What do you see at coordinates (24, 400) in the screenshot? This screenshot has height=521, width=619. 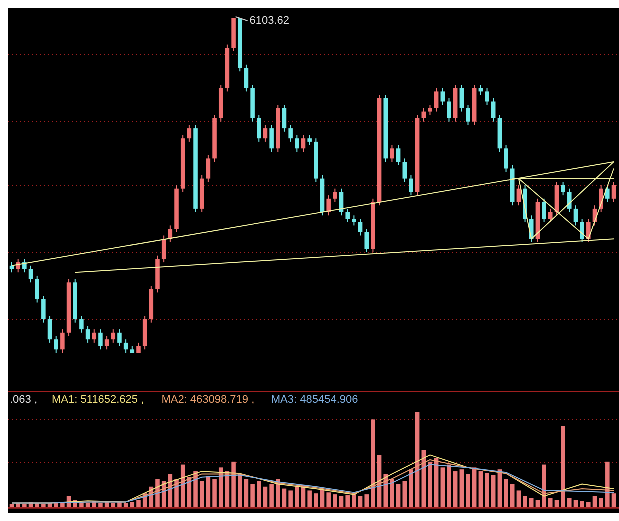 I see `text: .063 ,` at bounding box center [24, 400].